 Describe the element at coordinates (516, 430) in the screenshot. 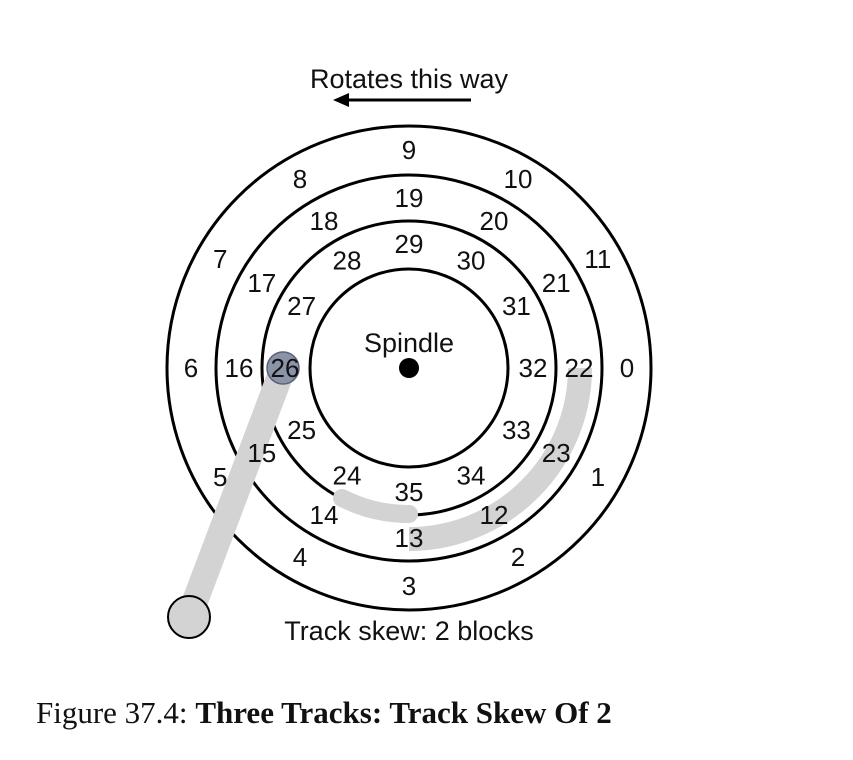

I see `sector-label-33: 33` at that location.